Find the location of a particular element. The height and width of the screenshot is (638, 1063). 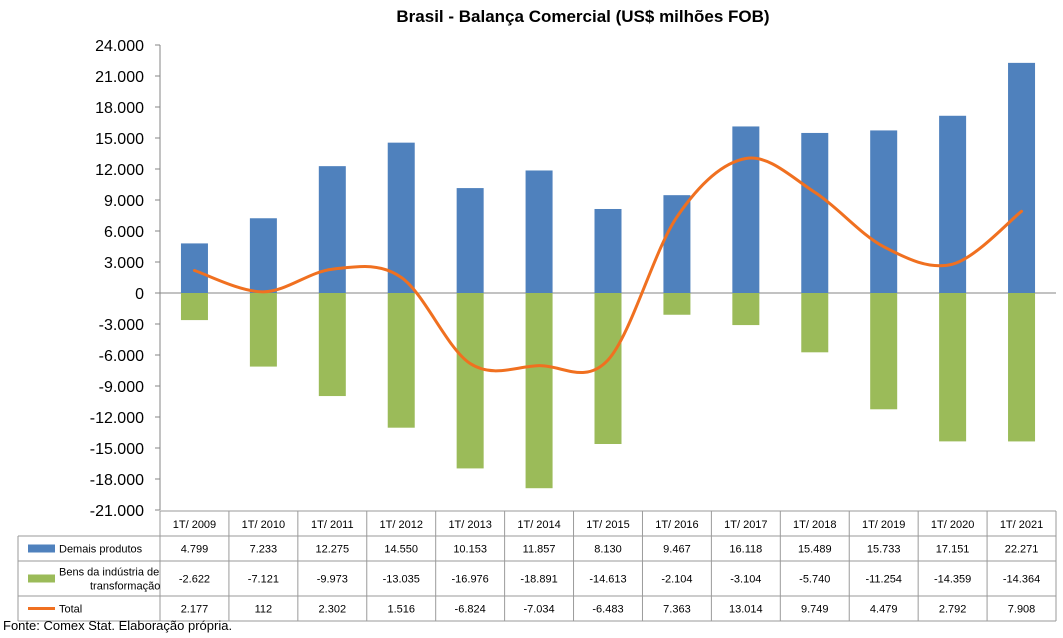

y-tick-label: 6.000 is located at coordinates (124, 232).